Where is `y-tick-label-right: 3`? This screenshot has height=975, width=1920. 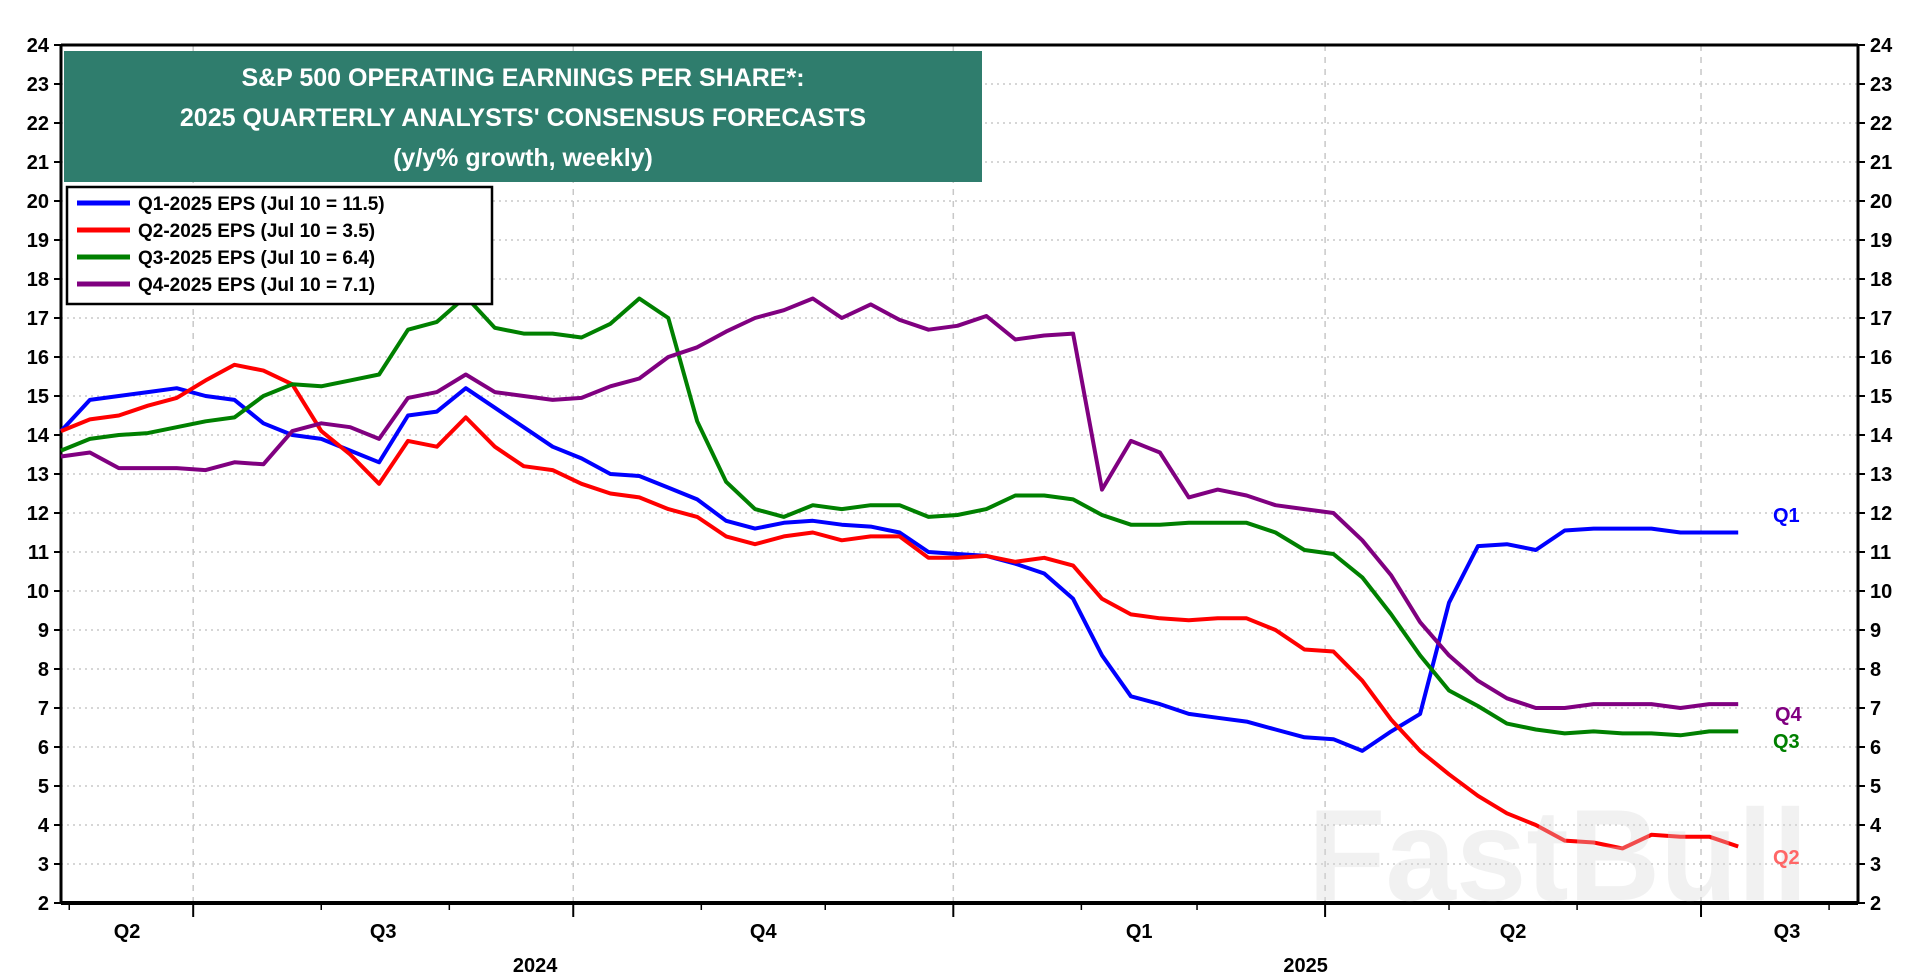
y-tick-label-right: 3 is located at coordinates (1875, 865).